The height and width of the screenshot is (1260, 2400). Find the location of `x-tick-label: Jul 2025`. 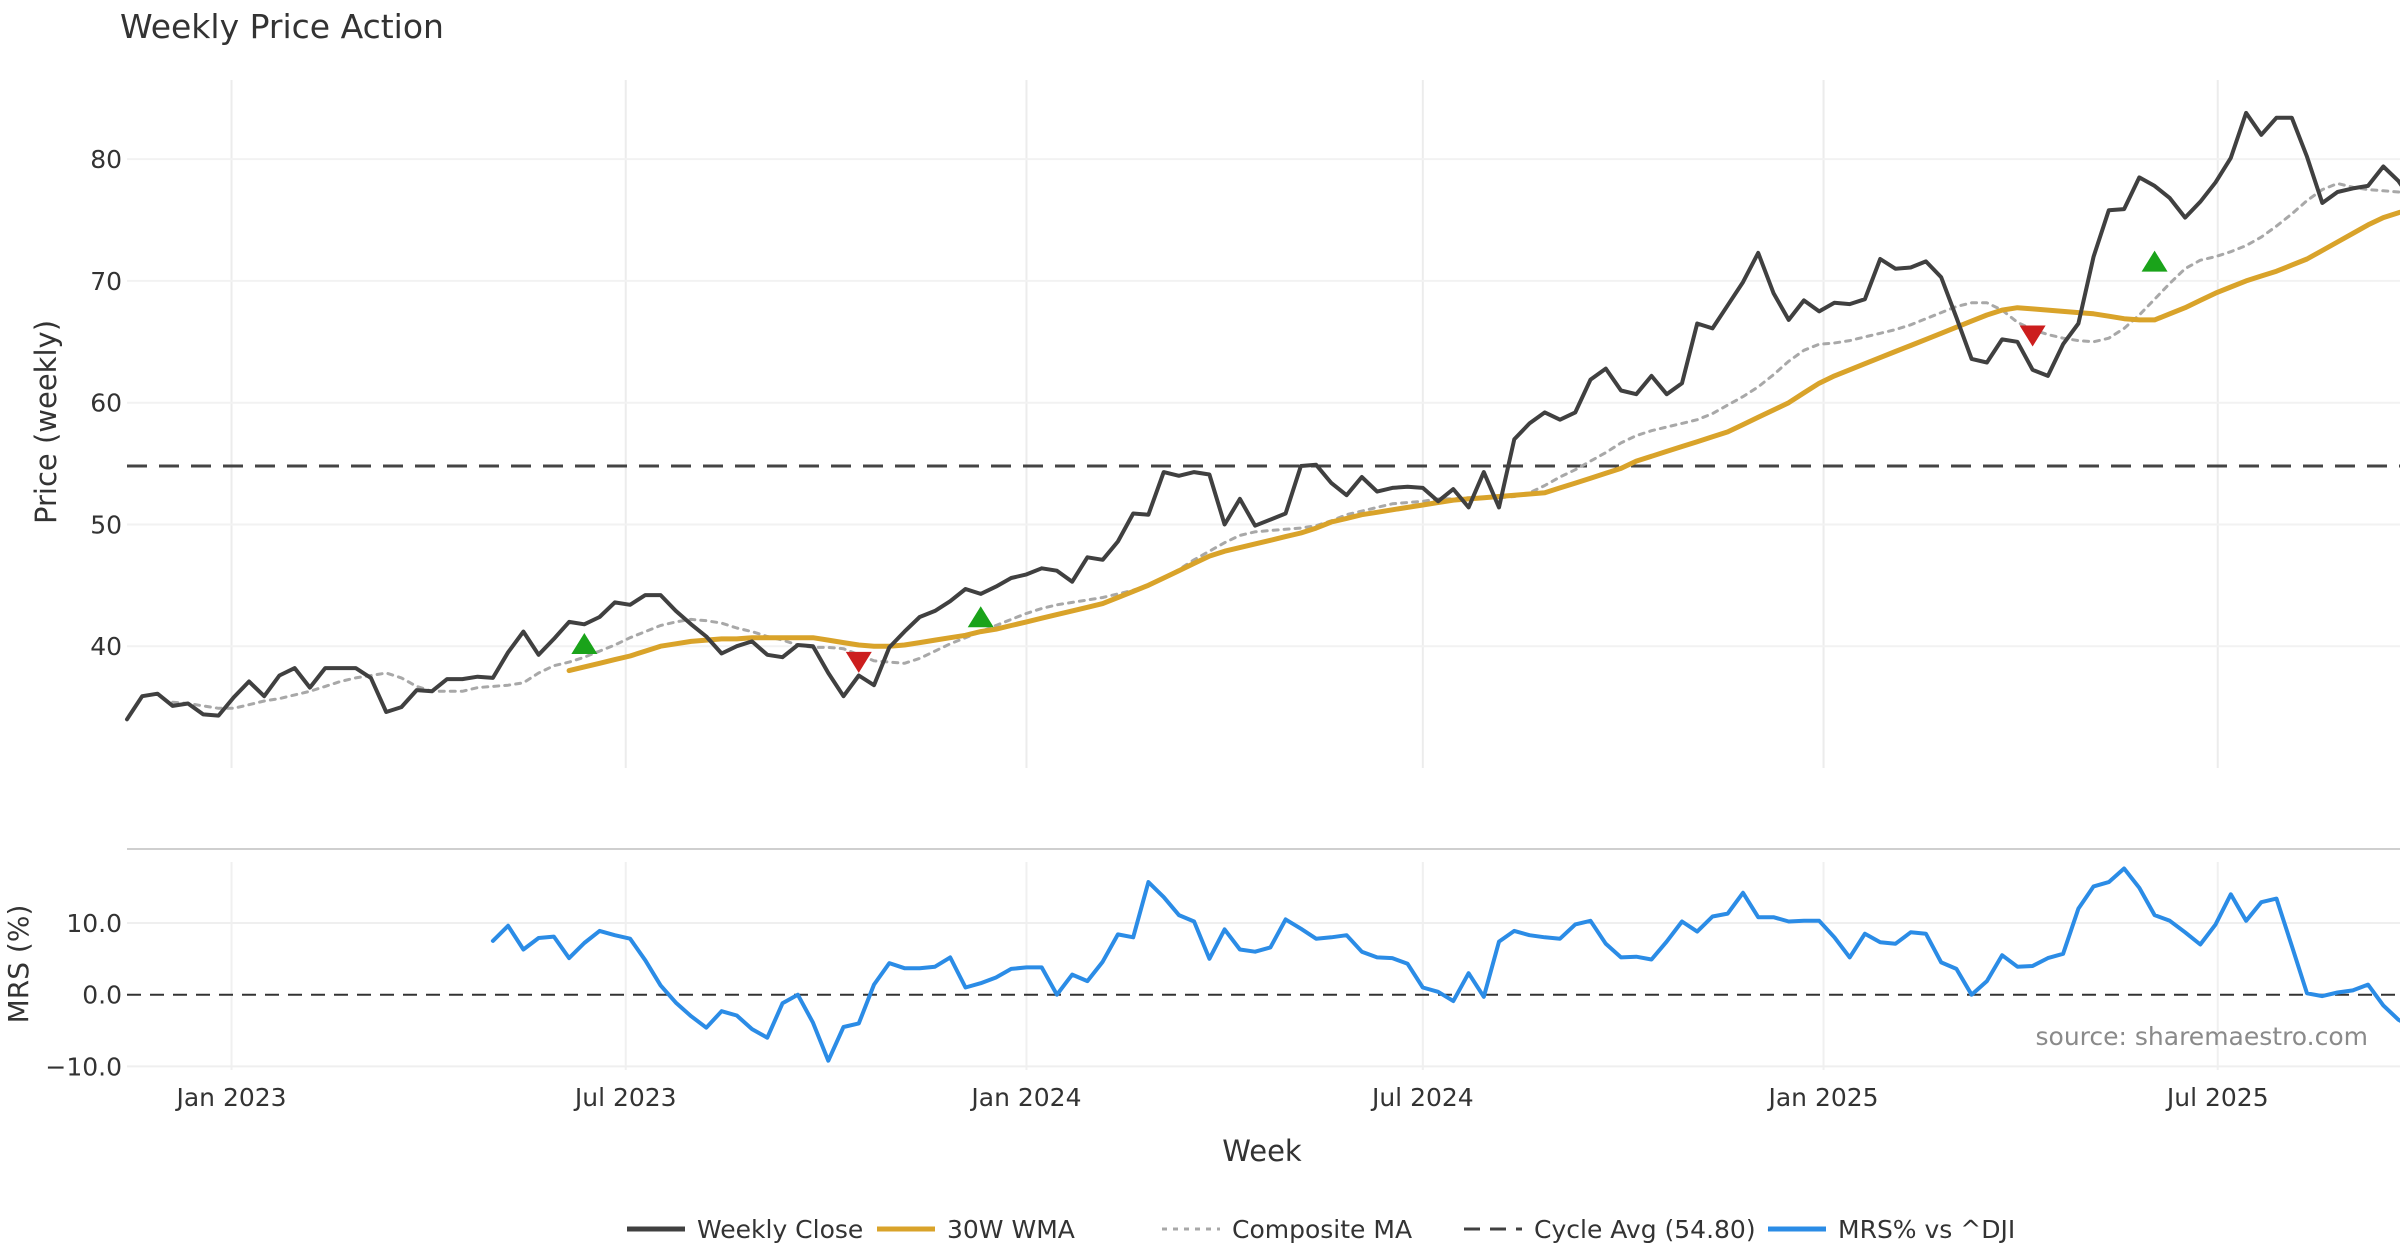

x-tick-label: Jul 2025 is located at coordinates (2217, 1097).